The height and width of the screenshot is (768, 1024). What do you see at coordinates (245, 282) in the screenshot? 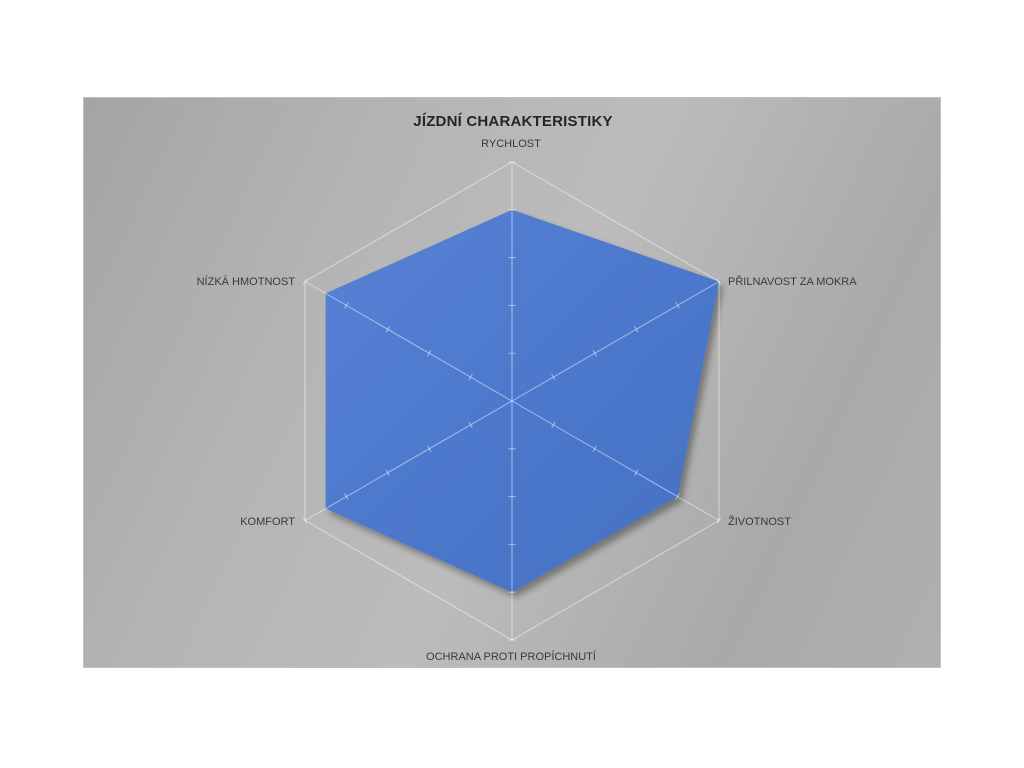
I see `axis-label-nizka-hmotnost: NÍZKÁ HMOTNOST` at bounding box center [245, 282].